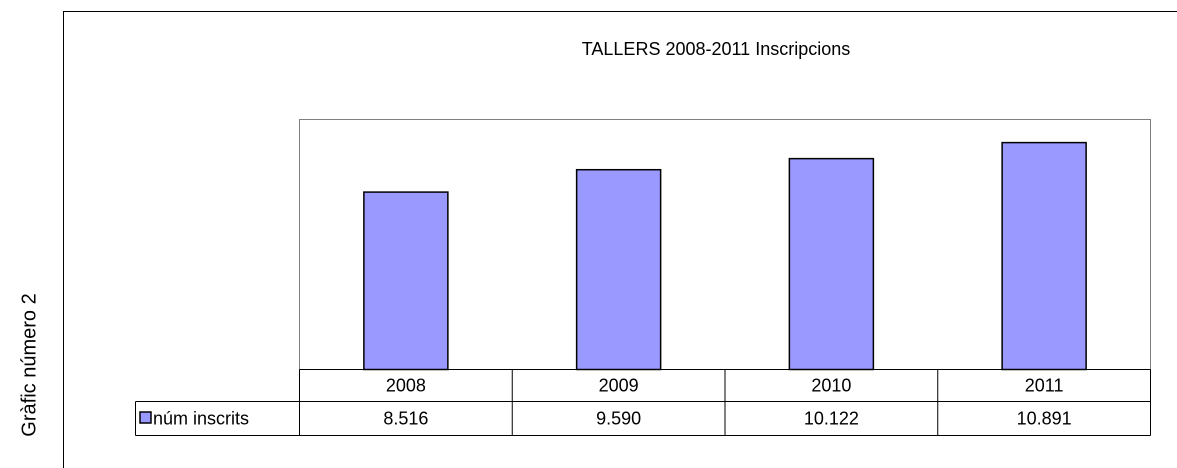 This screenshot has width=1177, height=468. I want to click on data-label: 10.122, so click(831, 418).